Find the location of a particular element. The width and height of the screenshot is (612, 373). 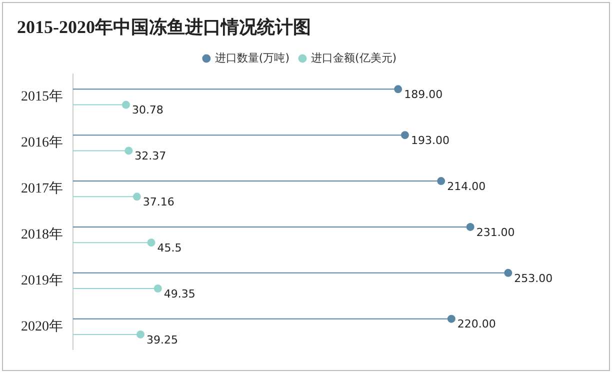

y-tick-label: 2017年 is located at coordinates (42, 188).